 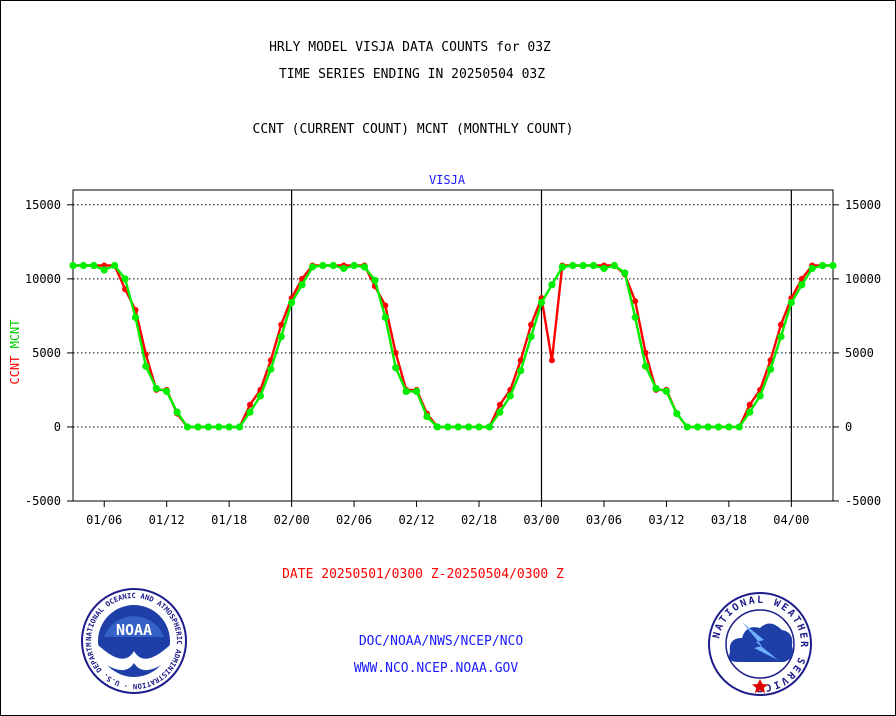 I want to click on y-axis-label-spacer, so click(x=15, y=351).